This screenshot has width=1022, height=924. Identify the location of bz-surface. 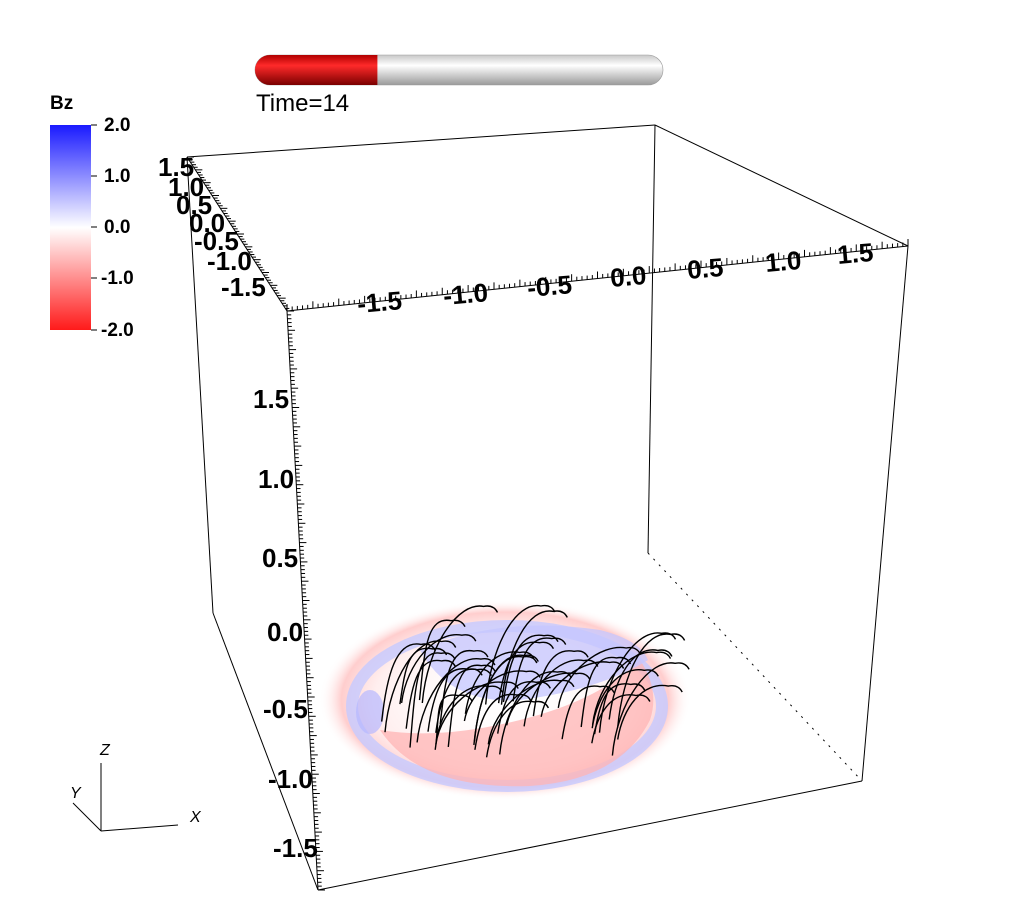
(505, 700).